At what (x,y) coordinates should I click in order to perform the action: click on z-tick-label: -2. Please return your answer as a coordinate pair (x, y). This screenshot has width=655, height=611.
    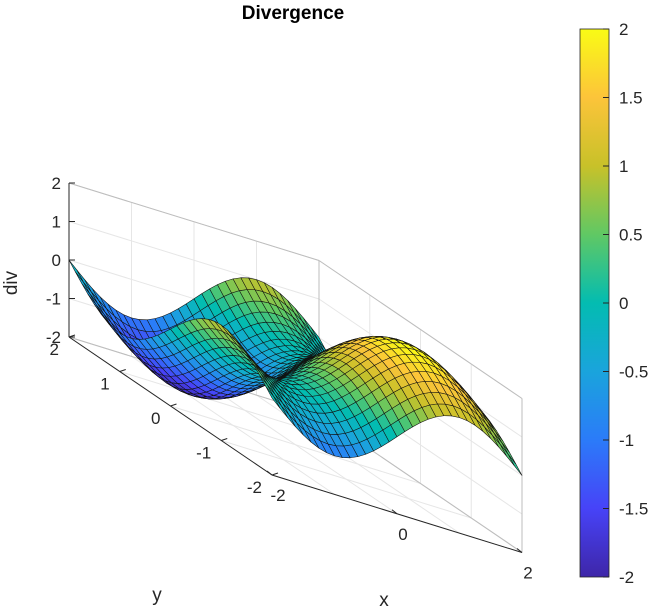
    Looking at the image, I should click on (53, 337).